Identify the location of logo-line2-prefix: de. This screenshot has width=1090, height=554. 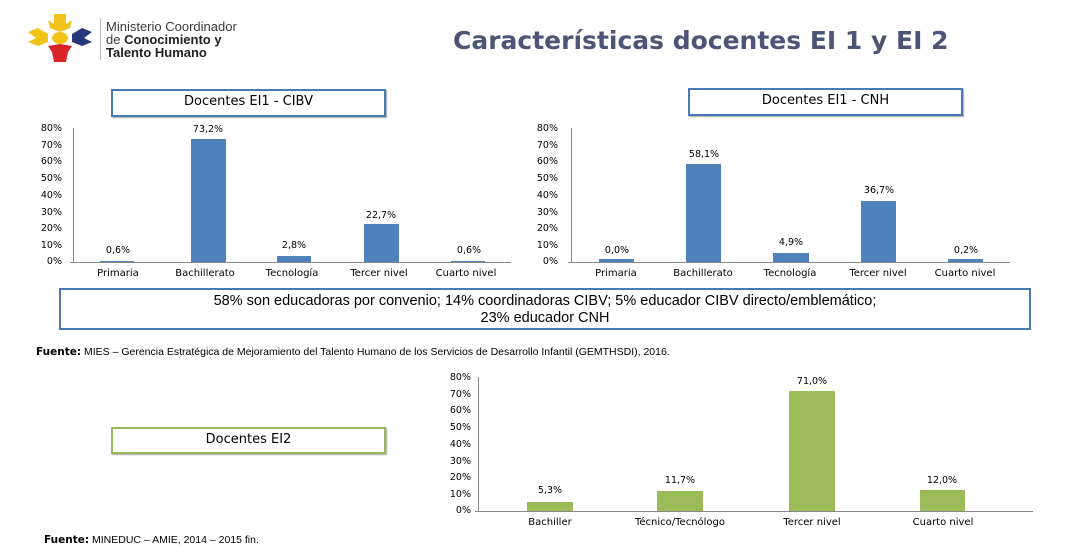
(115, 39).